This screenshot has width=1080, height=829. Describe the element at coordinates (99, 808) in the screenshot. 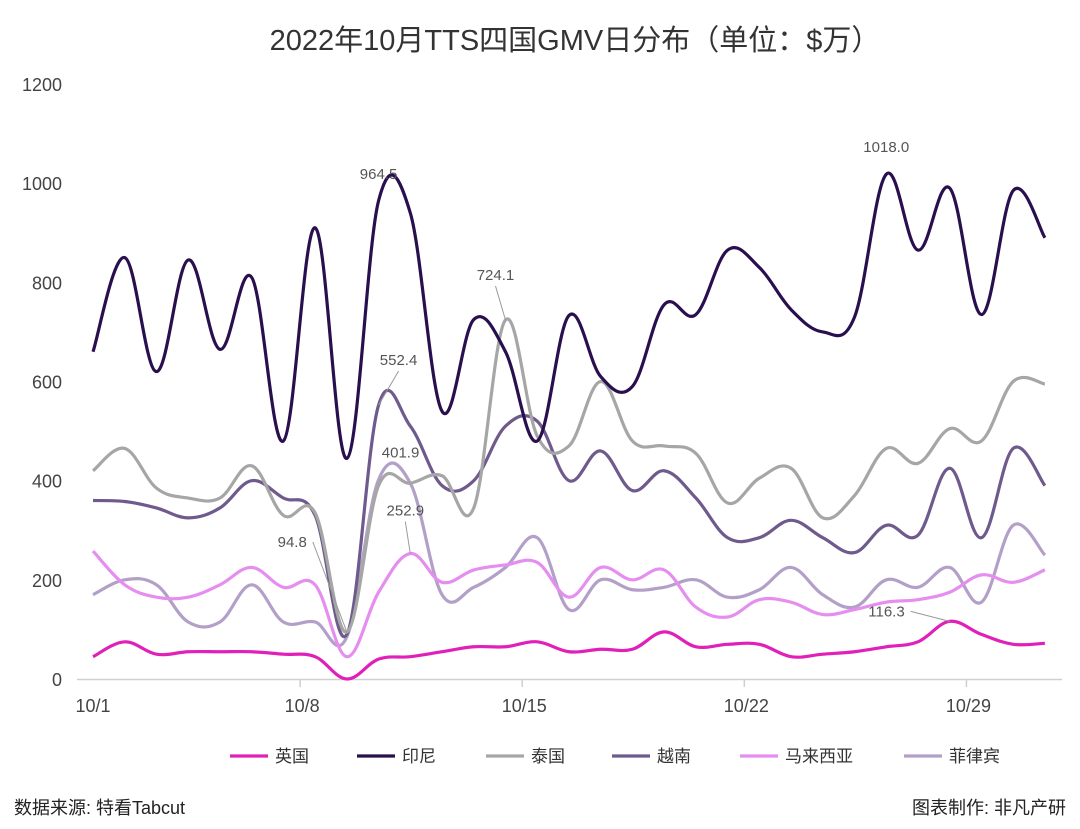

I see `footer-source: 数据来源: 特看Tabcut` at that location.